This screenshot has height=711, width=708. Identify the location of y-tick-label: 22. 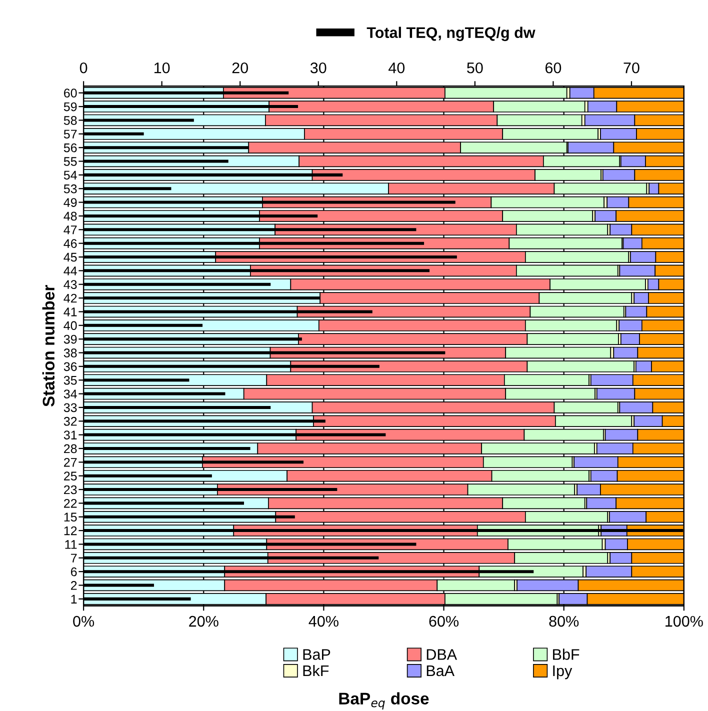
(70, 503).